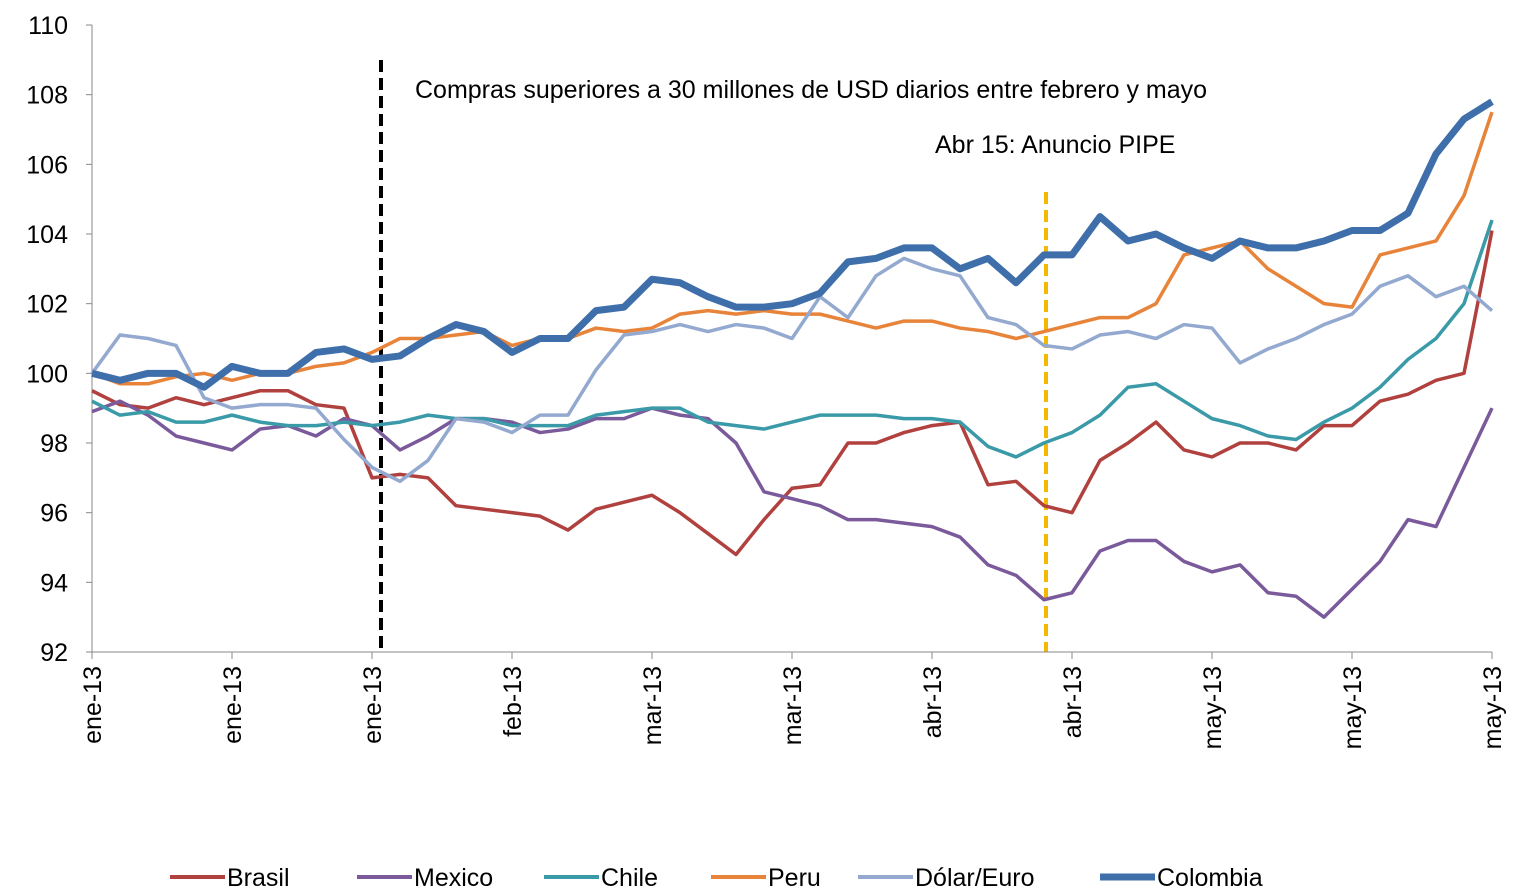 The image size is (1513, 894). What do you see at coordinates (54, 514) in the screenshot?
I see `y-tick-label: 96` at bounding box center [54, 514].